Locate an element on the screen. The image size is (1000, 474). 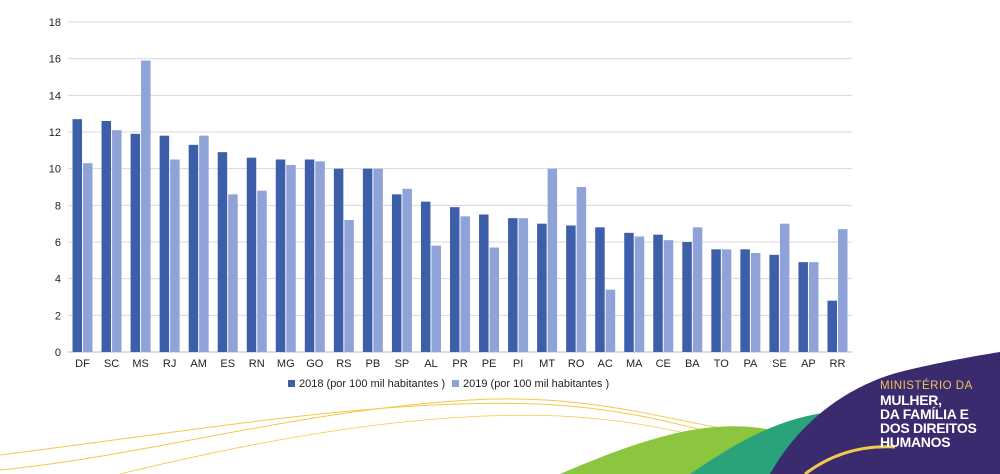
legend-label-series-1: 2018 (por 100 mil habitantes ) is located at coordinates (372, 384).